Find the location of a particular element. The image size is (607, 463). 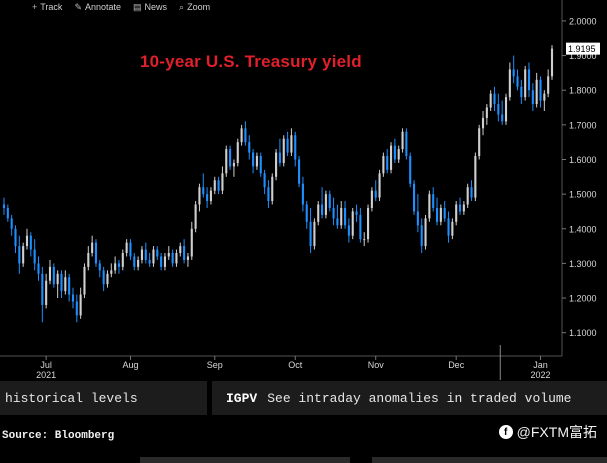

bottom-scroll-track is located at coordinates (373, 460).